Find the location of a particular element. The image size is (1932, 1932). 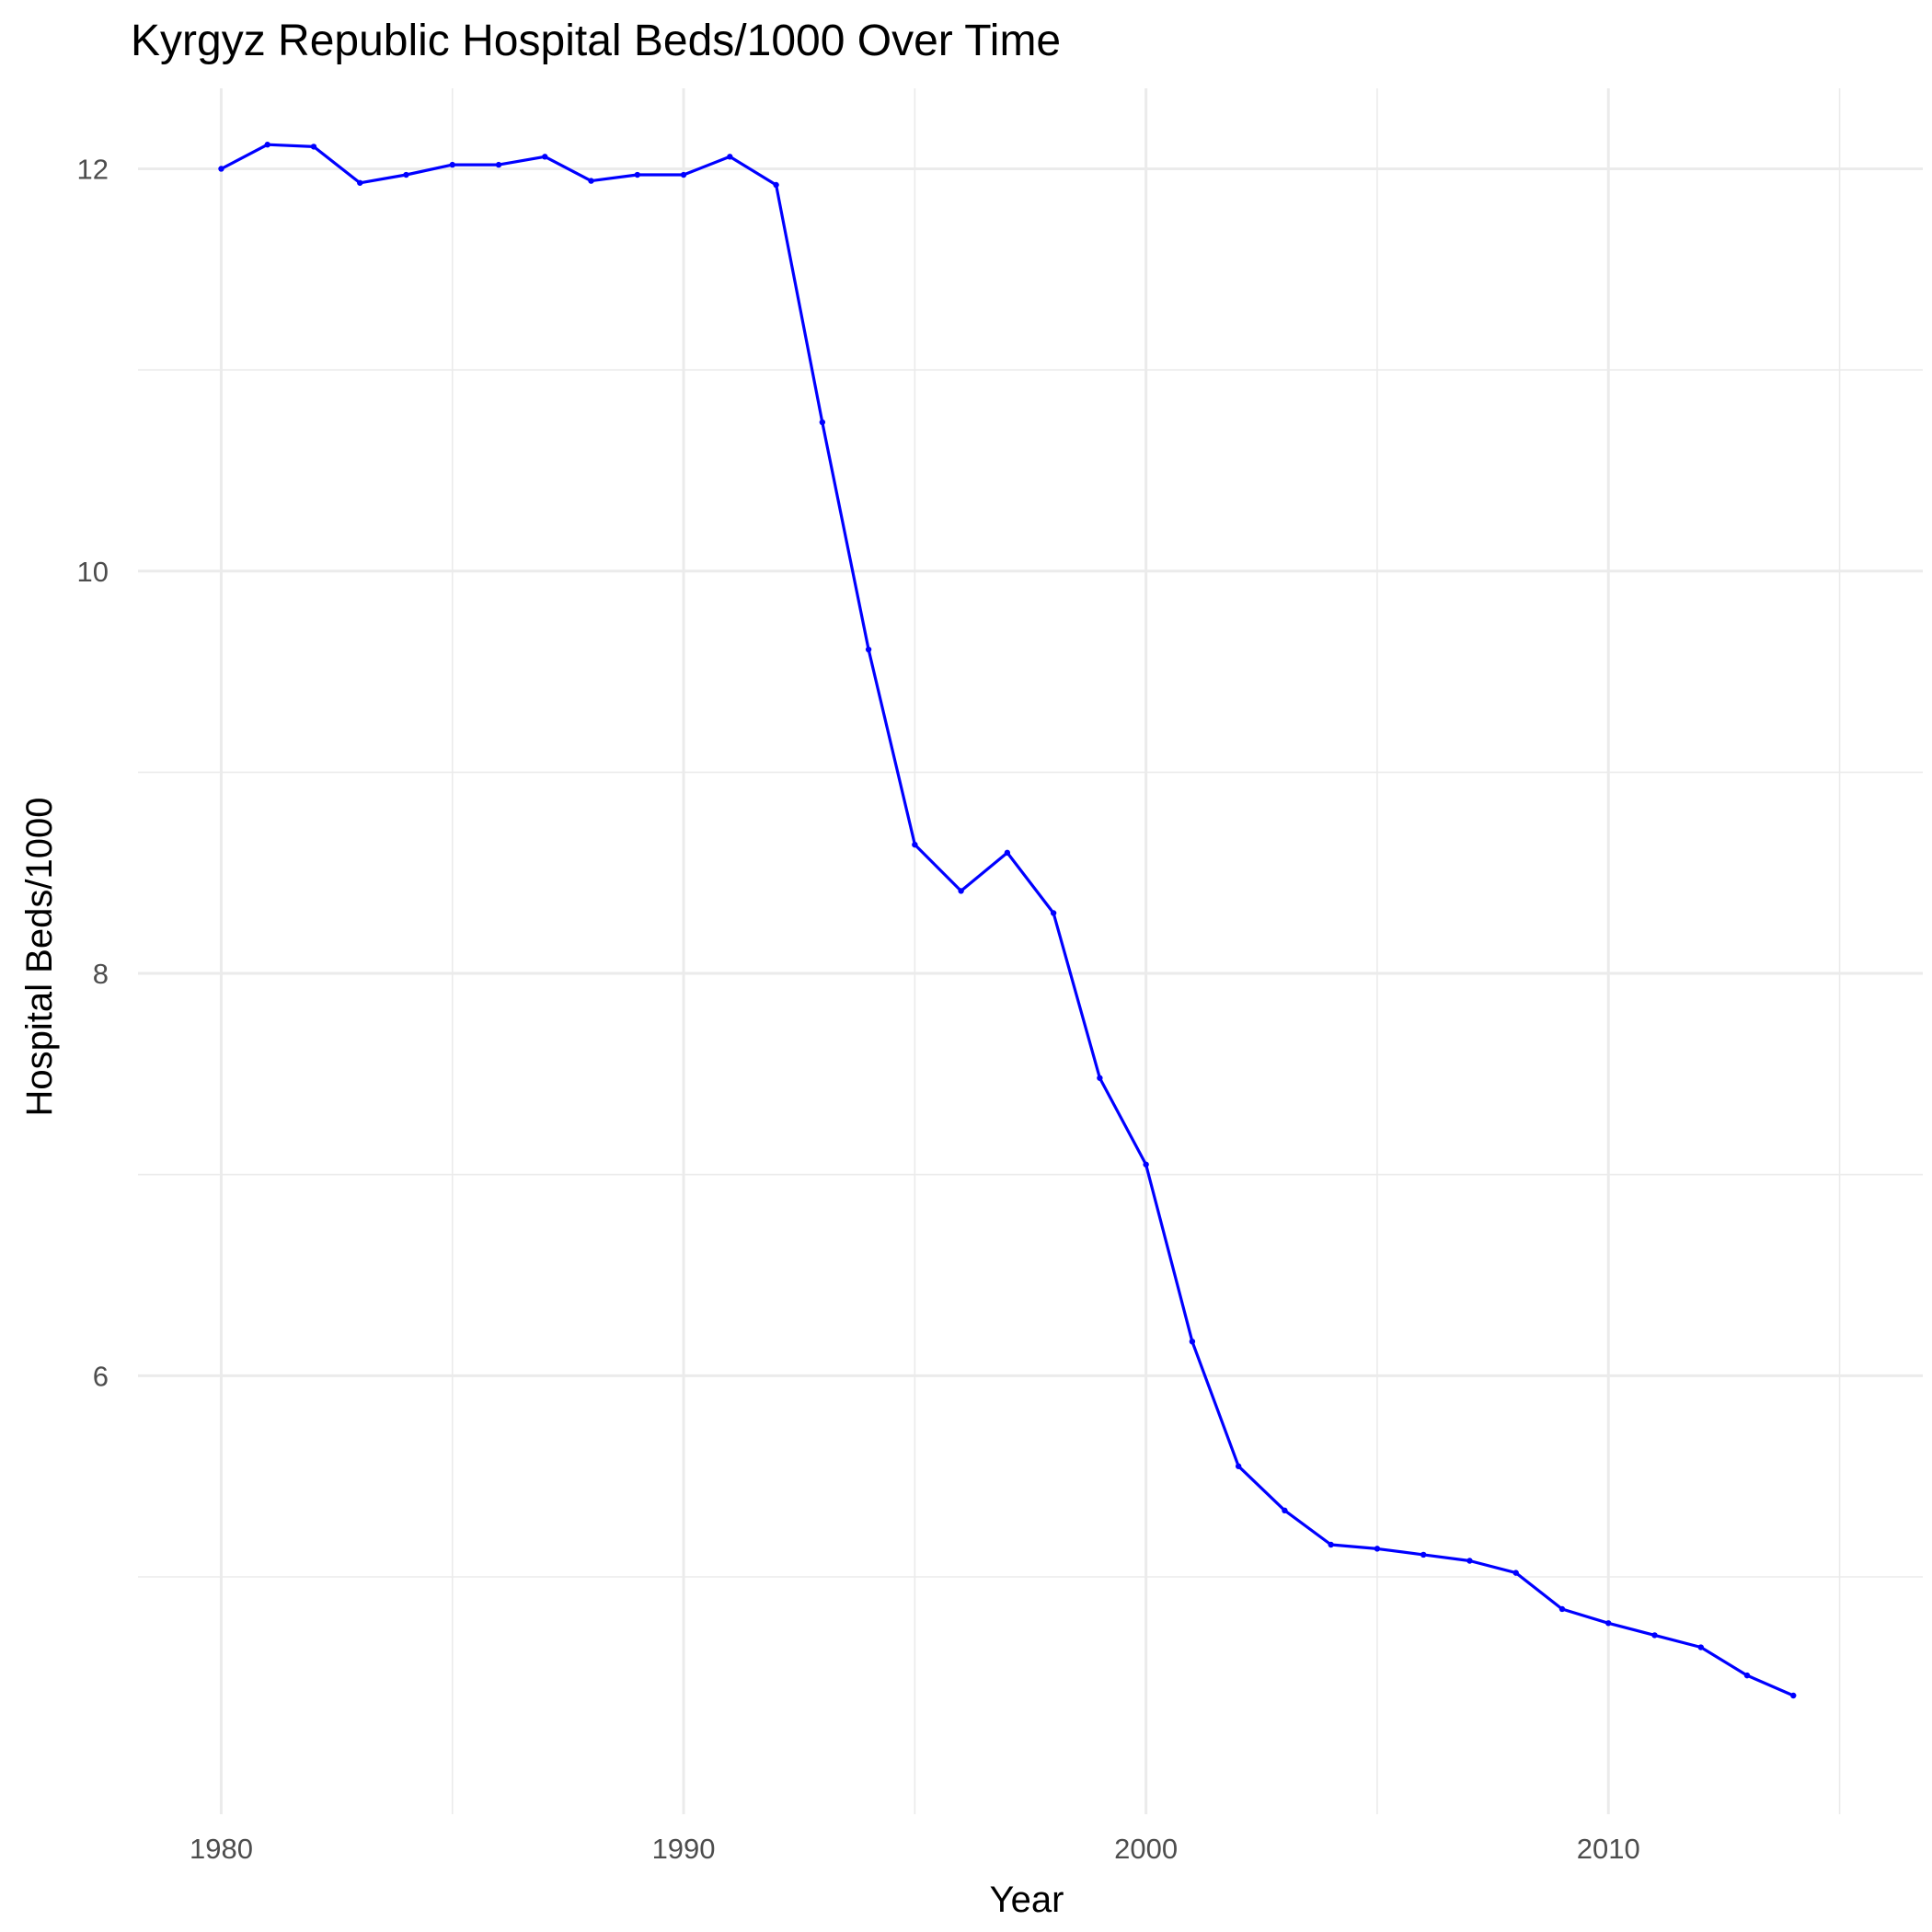

y-tick-label: 6 is located at coordinates (101, 1376).